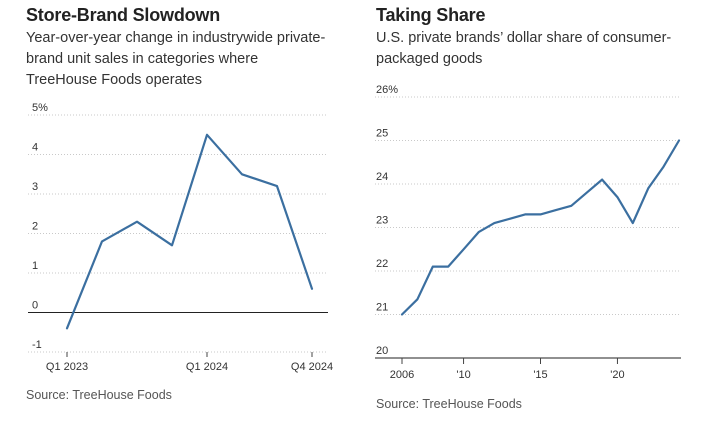  What do you see at coordinates (35, 306) in the screenshot?
I see `y-tick-label: 0` at bounding box center [35, 306].